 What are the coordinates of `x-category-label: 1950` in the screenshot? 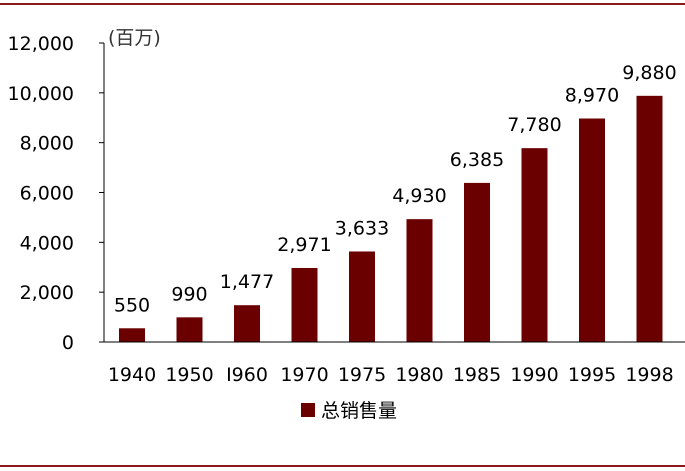 It's located at (189, 375).